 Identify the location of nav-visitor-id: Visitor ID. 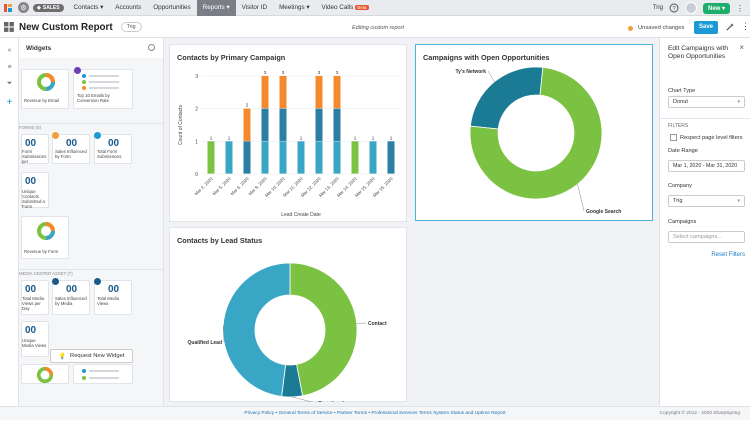
(254, 7).